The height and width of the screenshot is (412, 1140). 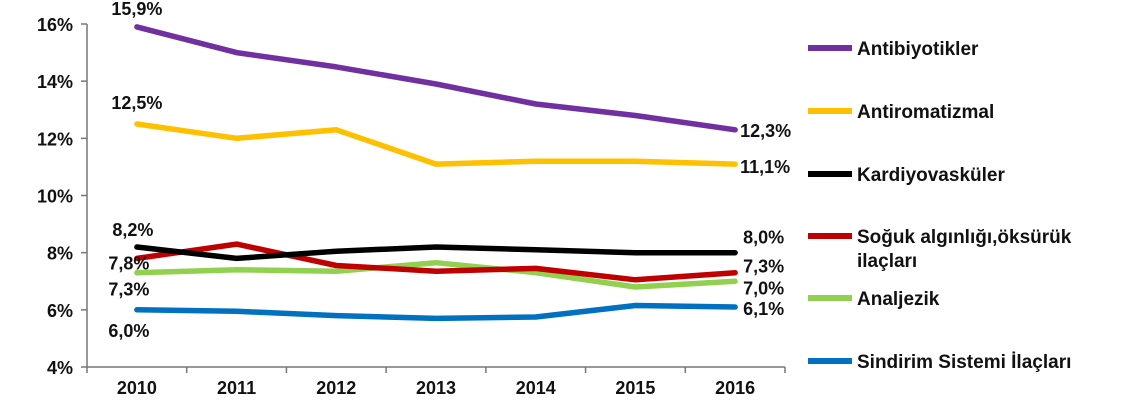 I want to click on legend-label: Antibiyotikler, so click(x=918, y=49).